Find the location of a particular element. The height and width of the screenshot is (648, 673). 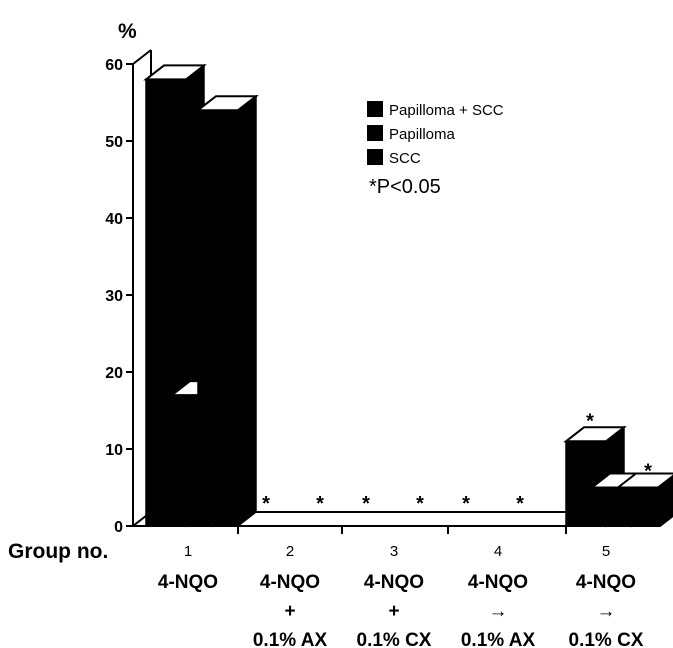

group5-label-line: → is located at coordinates (606, 611).